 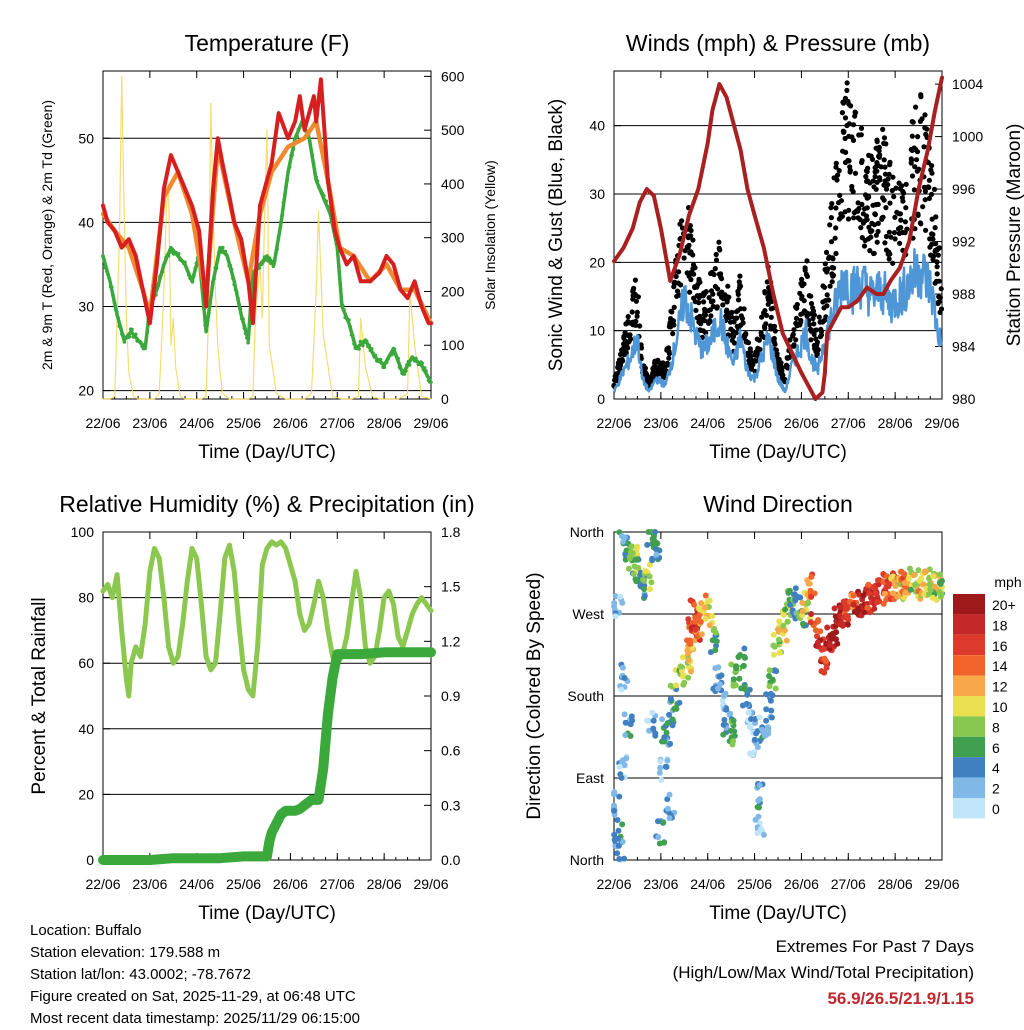 I want to click on legend-label: 8, so click(x=996, y=727).